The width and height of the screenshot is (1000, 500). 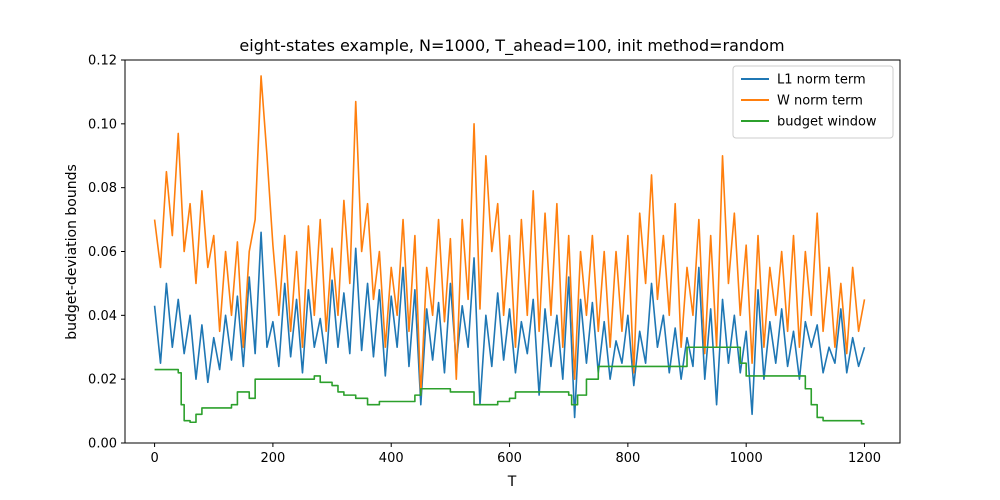 What do you see at coordinates (102, 124) in the screenshot?
I see `y-tick-label: 0.10` at bounding box center [102, 124].